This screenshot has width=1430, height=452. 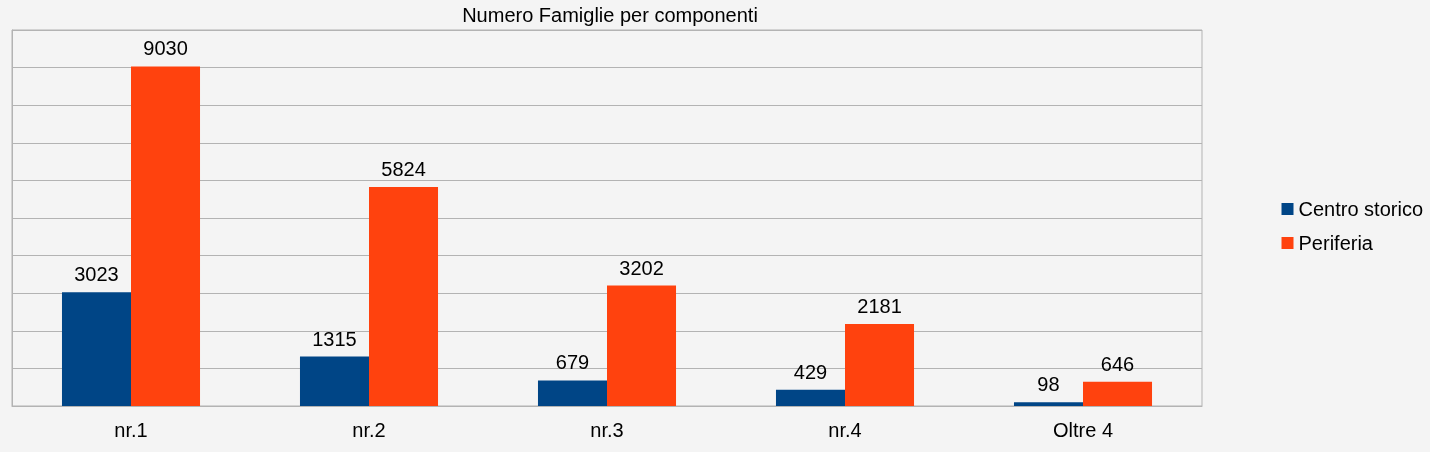 I want to click on data-label: 2181, so click(x=879, y=305).